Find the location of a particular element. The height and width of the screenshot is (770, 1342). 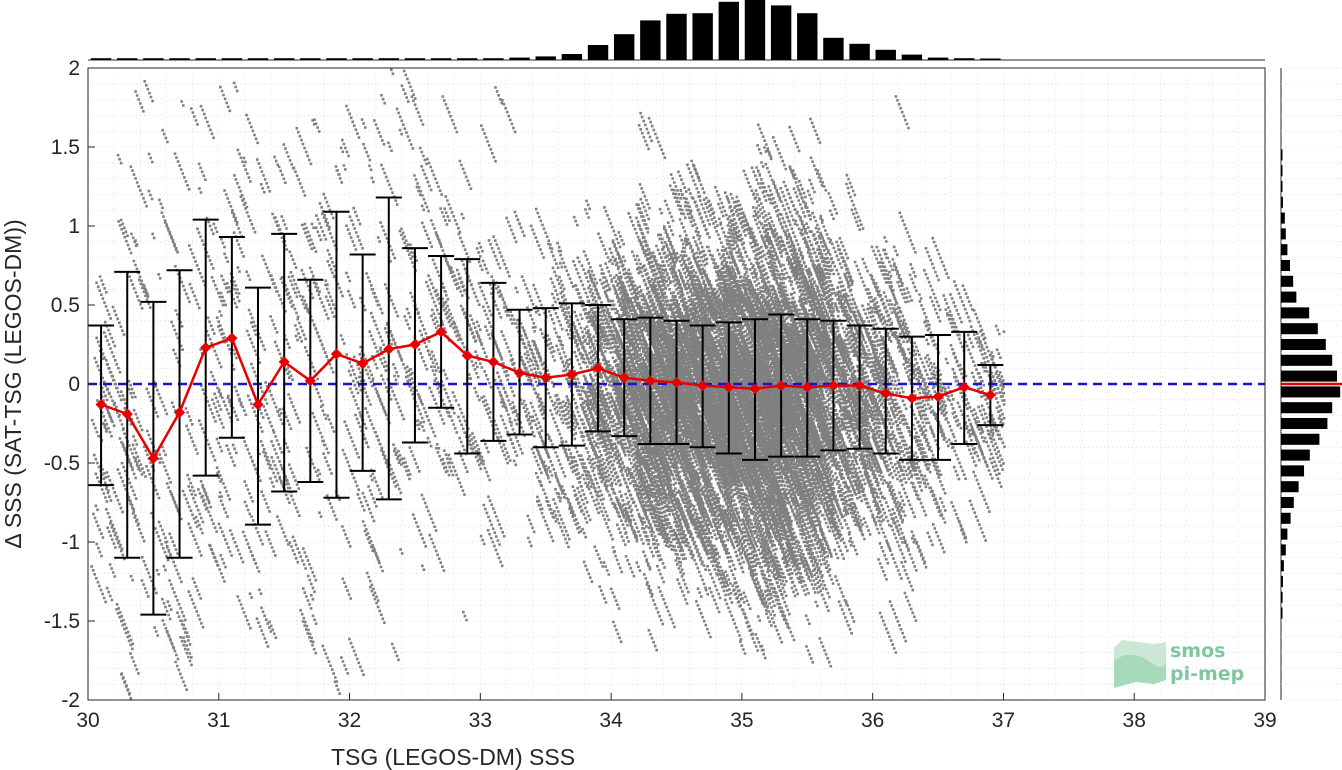

y-tick-label: 2 is located at coordinates (74, 68).